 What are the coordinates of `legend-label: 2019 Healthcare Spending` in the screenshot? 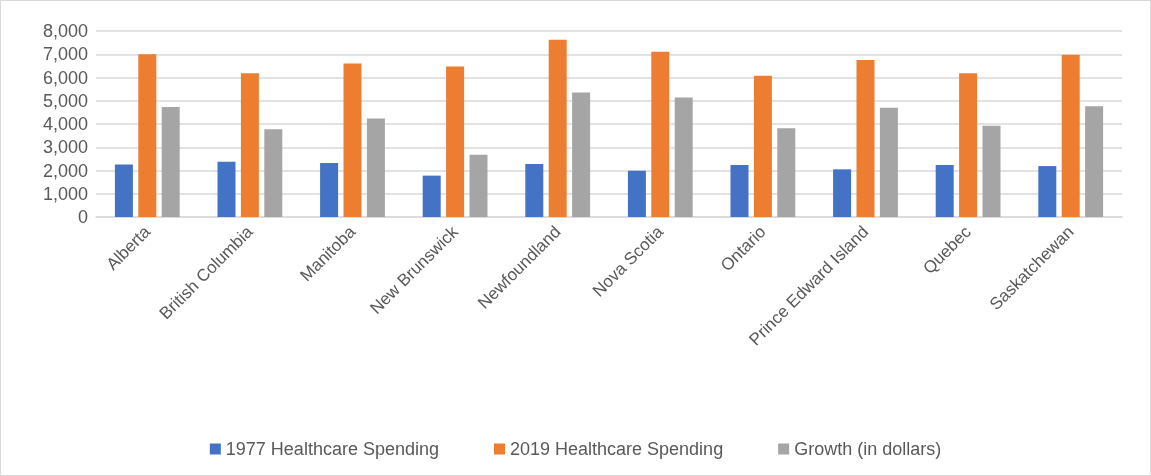 It's located at (616, 449).